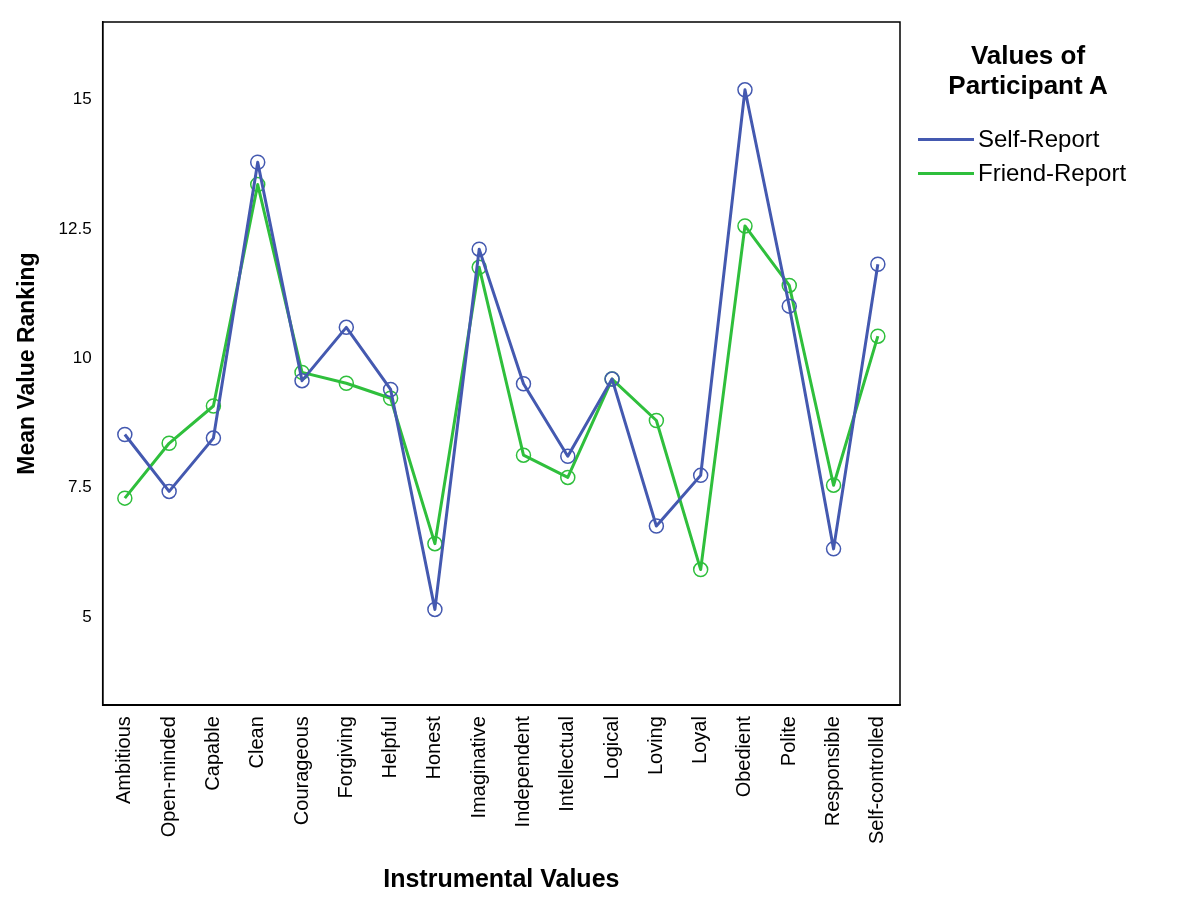 The image size is (1191, 909). What do you see at coordinates (82, 99) in the screenshot?
I see `y-tick-label: 15` at bounding box center [82, 99].